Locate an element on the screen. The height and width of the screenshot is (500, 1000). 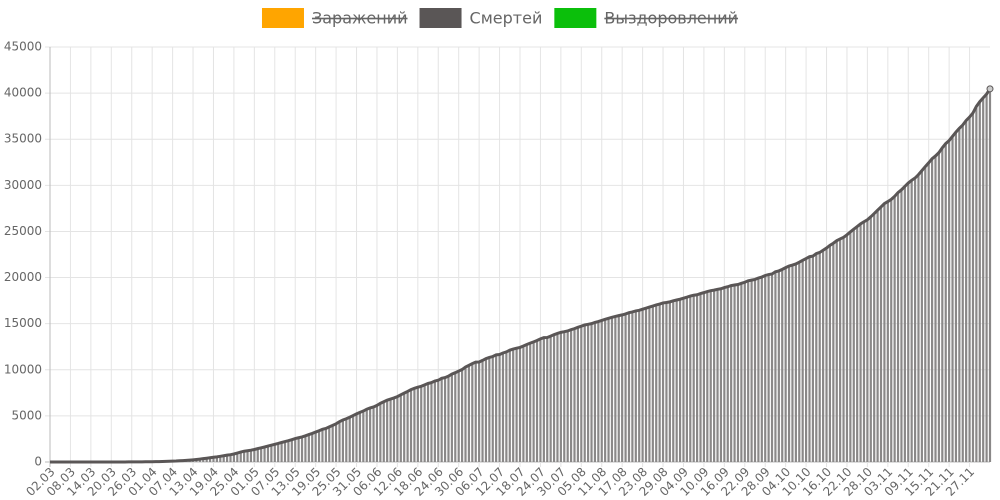
y-tick-label: 30000 is located at coordinates (23, 185).